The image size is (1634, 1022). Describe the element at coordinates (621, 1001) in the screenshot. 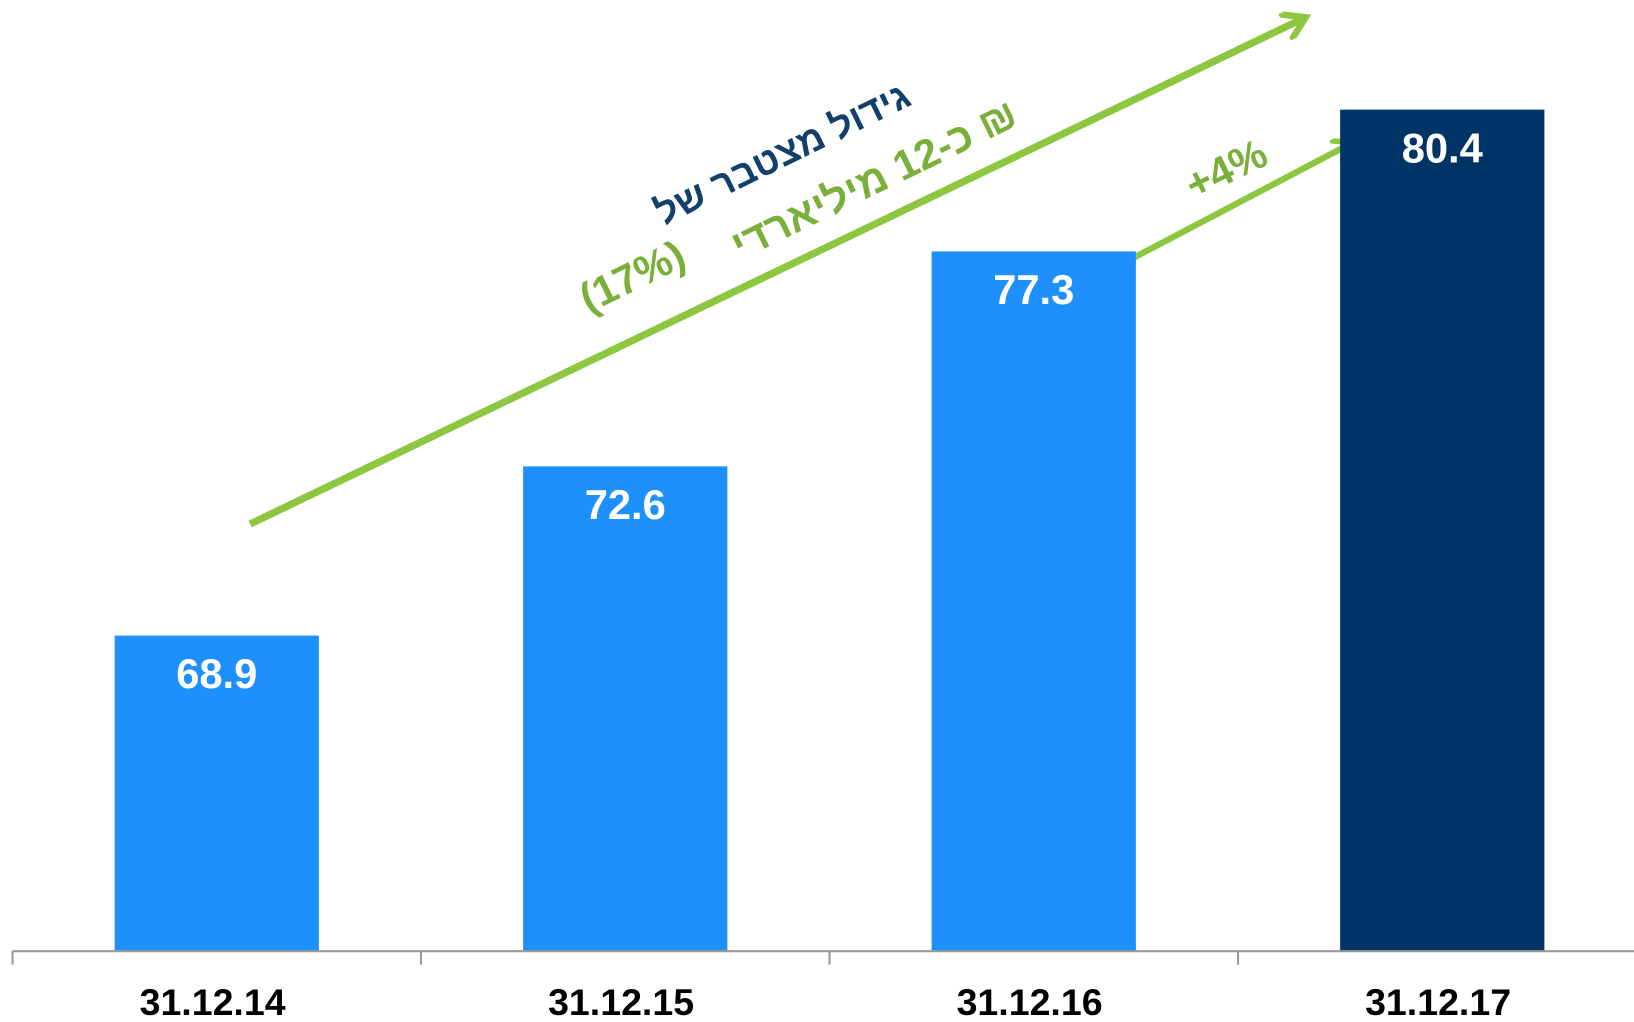

I see `x-tick-label: 31.12.15` at that location.